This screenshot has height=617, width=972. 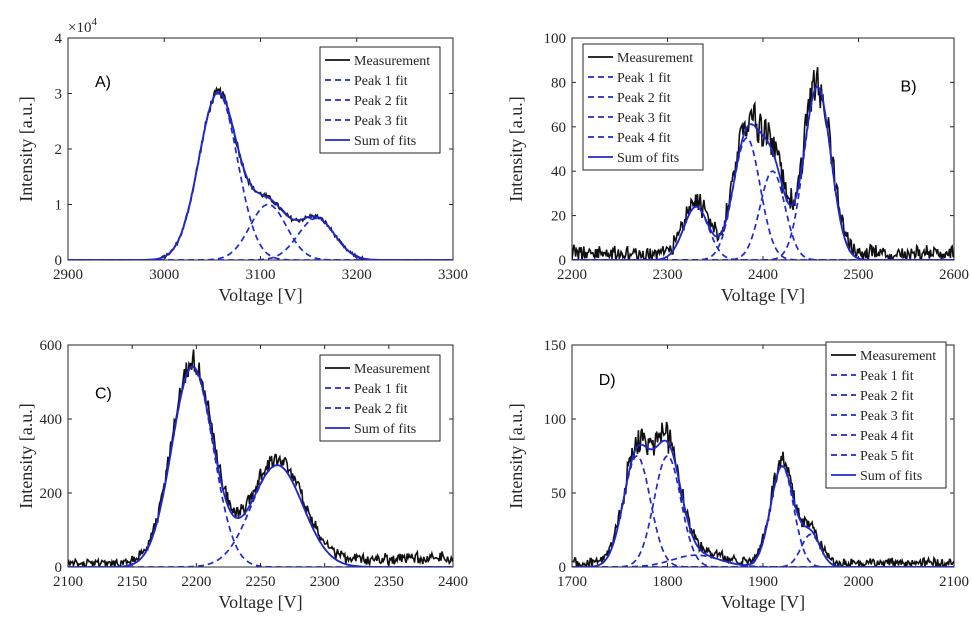 What do you see at coordinates (668, 582) in the screenshot?
I see `x-tick-label: 1800` at bounding box center [668, 582].